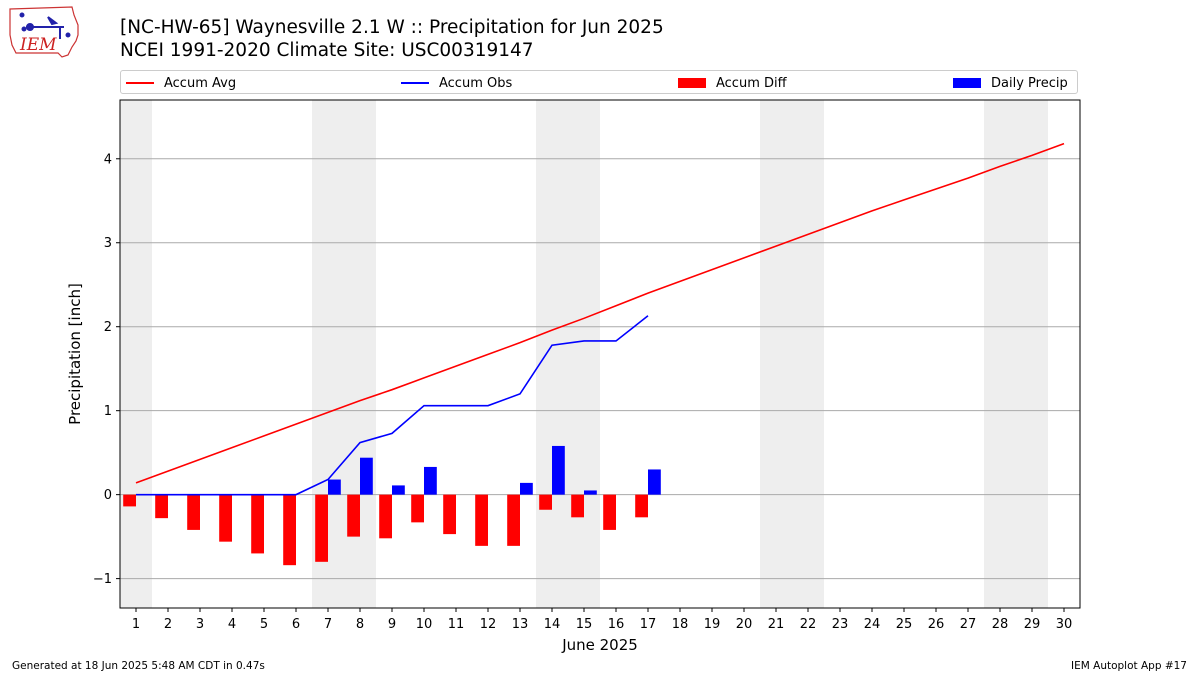  I want to click on x-tick-label: 2, so click(168, 624).